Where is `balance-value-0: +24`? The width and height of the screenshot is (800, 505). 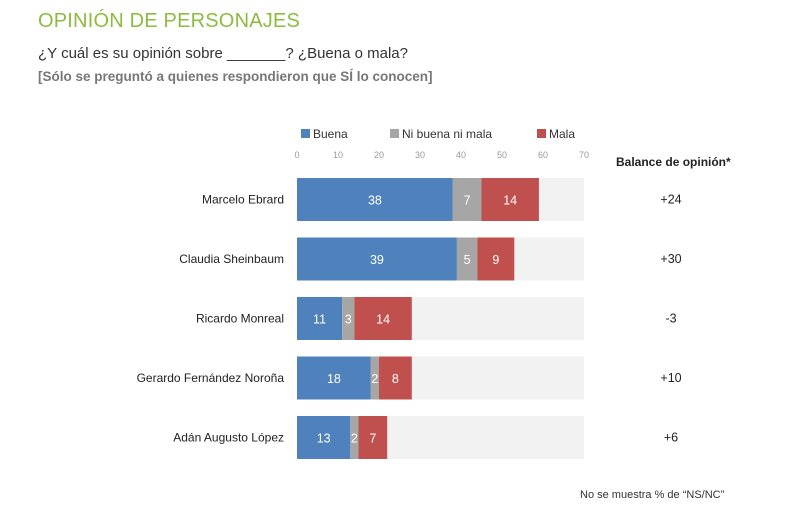 balance-value-0: +24 is located at coordinates (670, 200).